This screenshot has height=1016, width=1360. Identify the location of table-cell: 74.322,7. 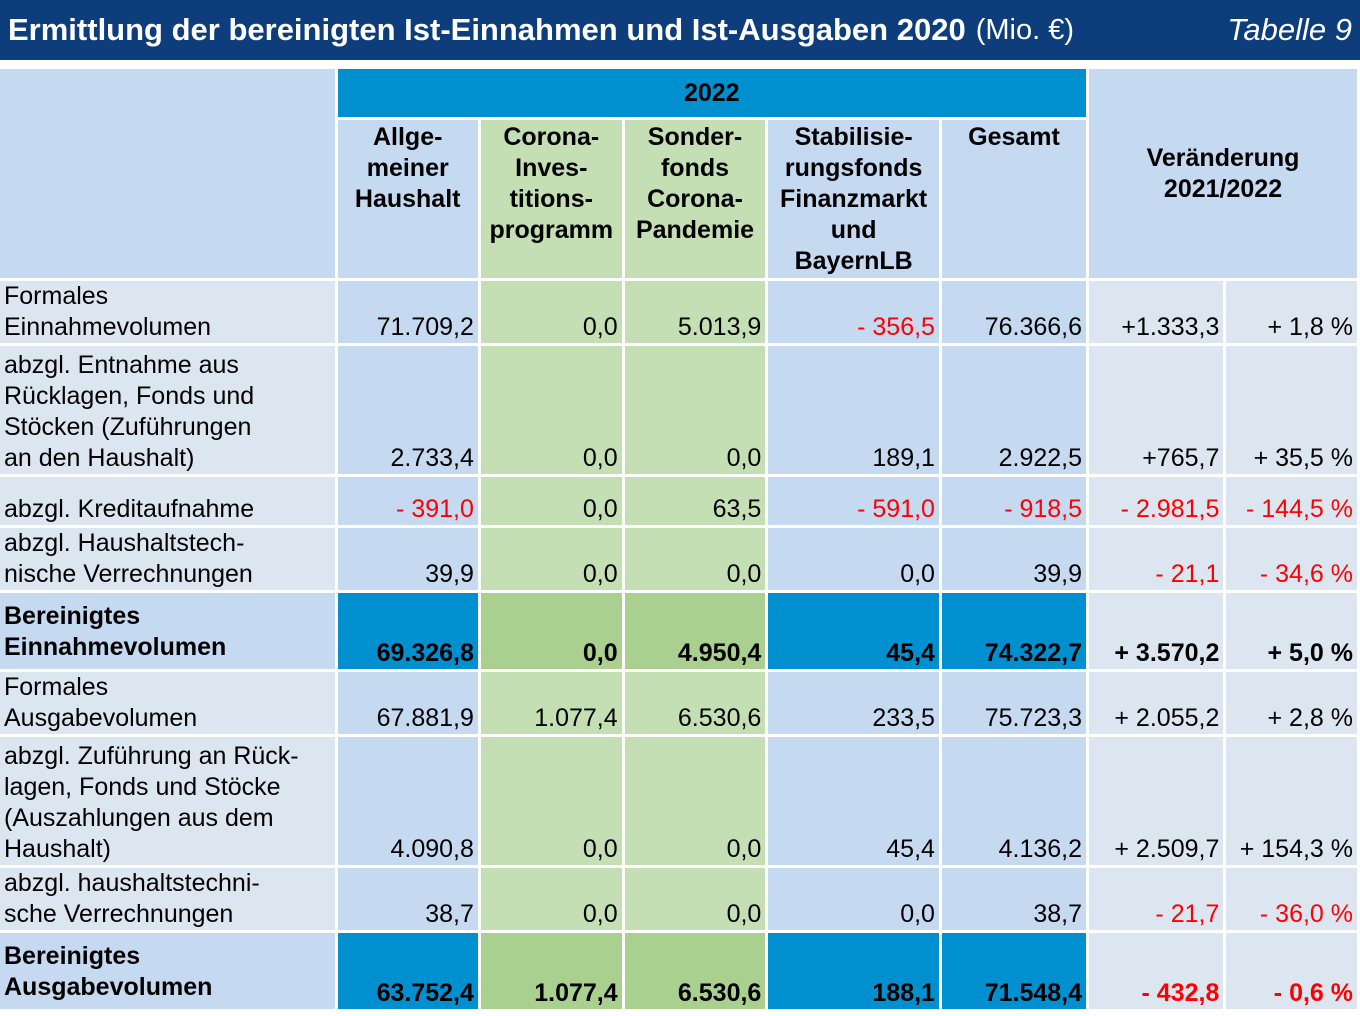
(1014, 631).